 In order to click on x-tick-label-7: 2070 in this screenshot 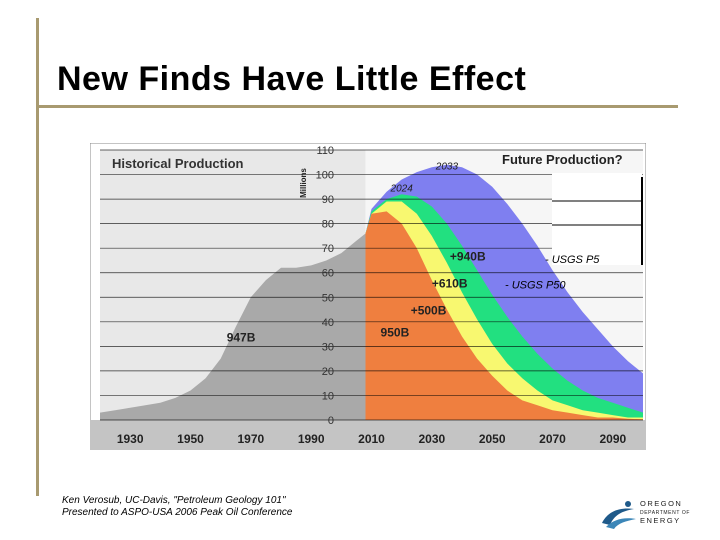, I will do `click(552, 439)`.